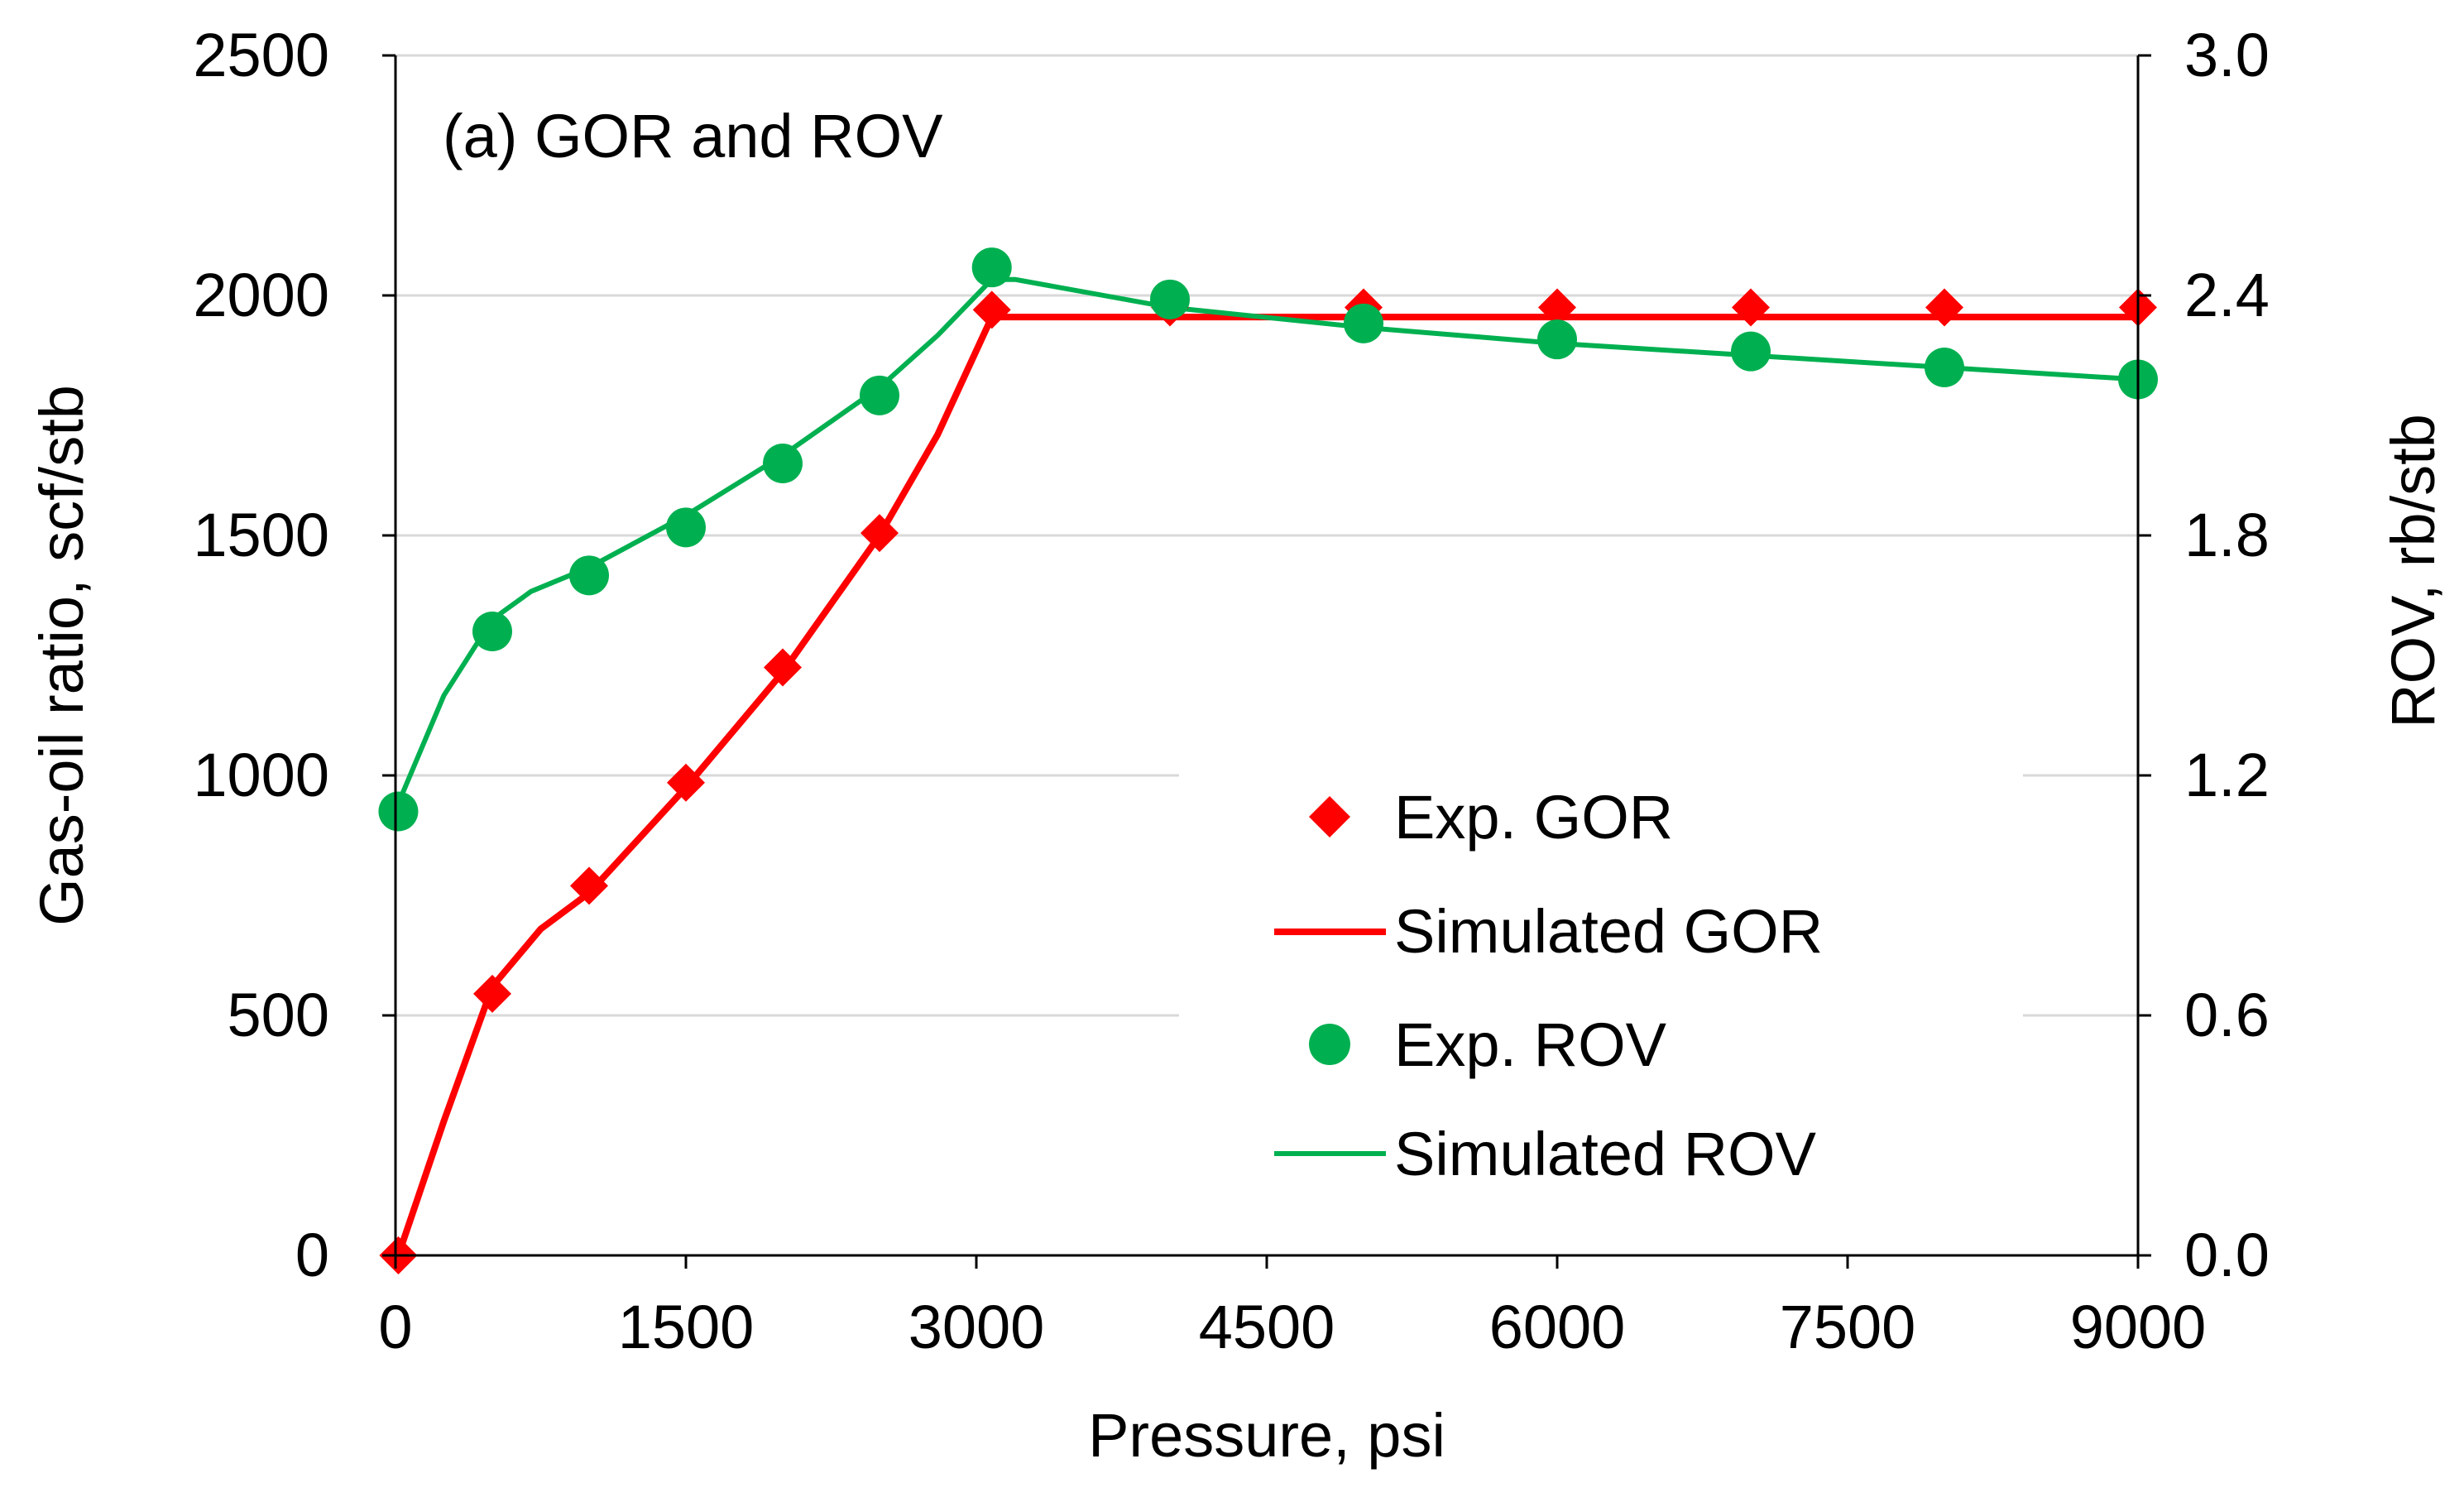 This screenshot has width=2464, height=1502. What do you see at coordinates (976, 1327) in the screenshot?
I see `x-tick-label: 3000` at bounding box center [976, 1327].